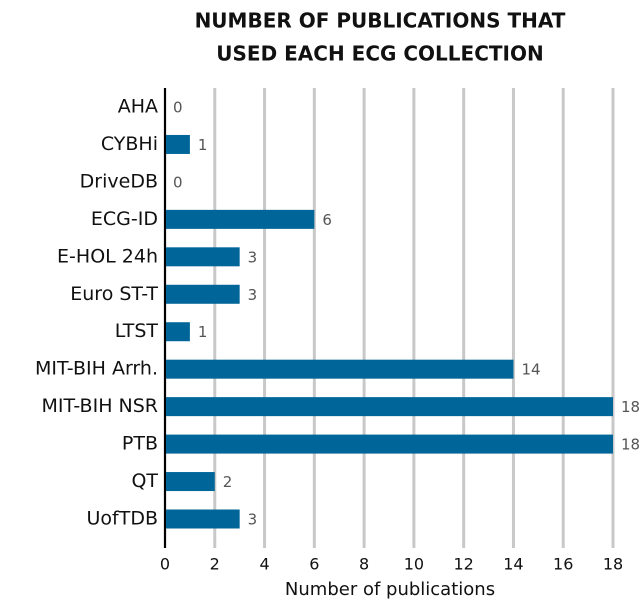 This screenshot has height=606, width=641. I want to click on x-tick-label: 0, so click(165, 564).